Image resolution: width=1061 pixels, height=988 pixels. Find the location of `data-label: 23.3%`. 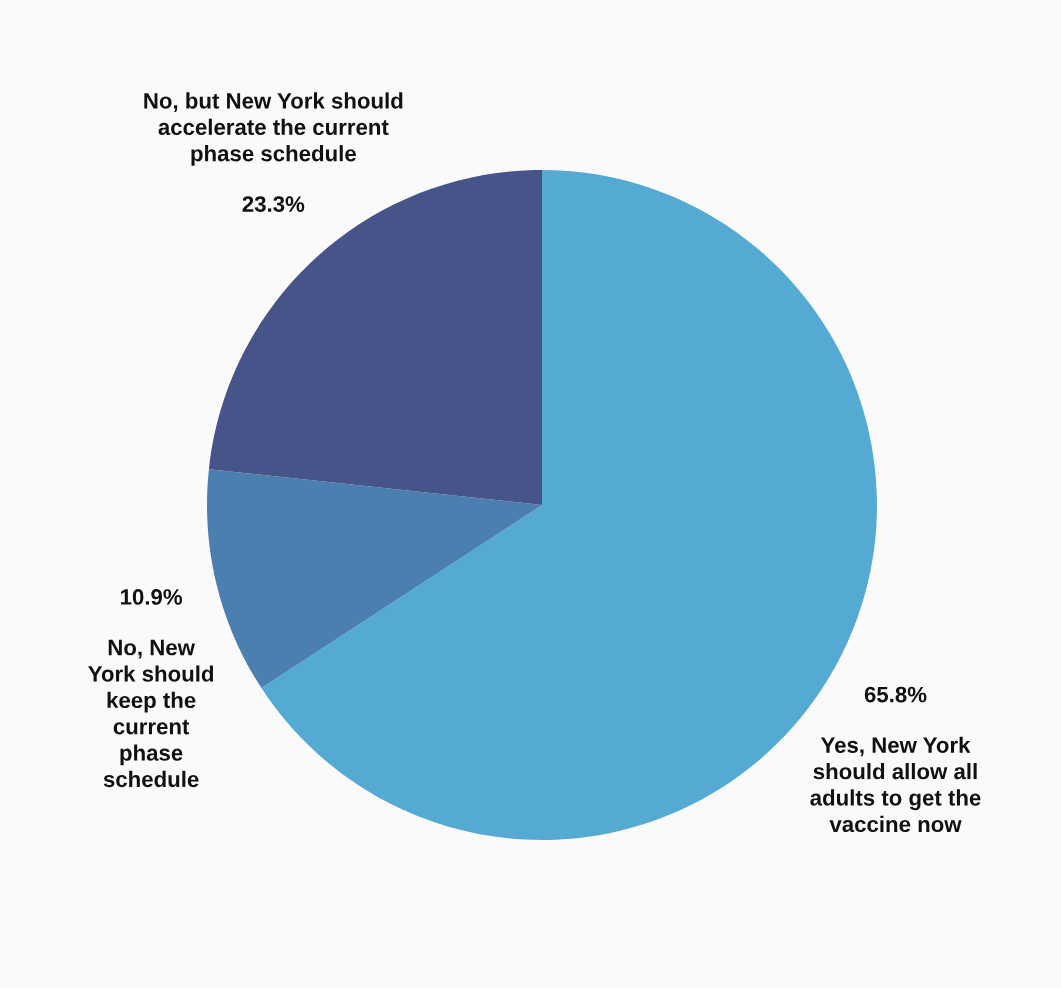

data-label: 23.3% is located at coordinates (273, 204).